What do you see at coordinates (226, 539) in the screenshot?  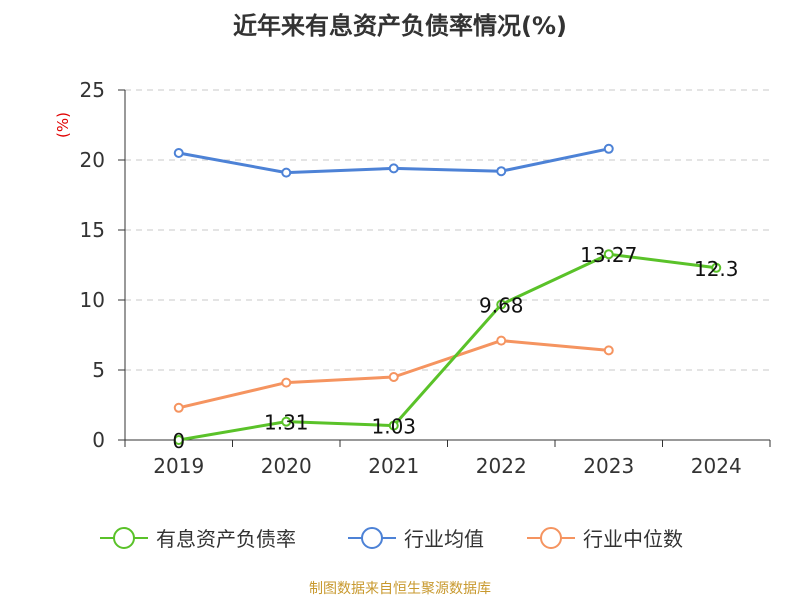 I see `legend-label: 有息资产负债率` at bounding box center [226, 539].